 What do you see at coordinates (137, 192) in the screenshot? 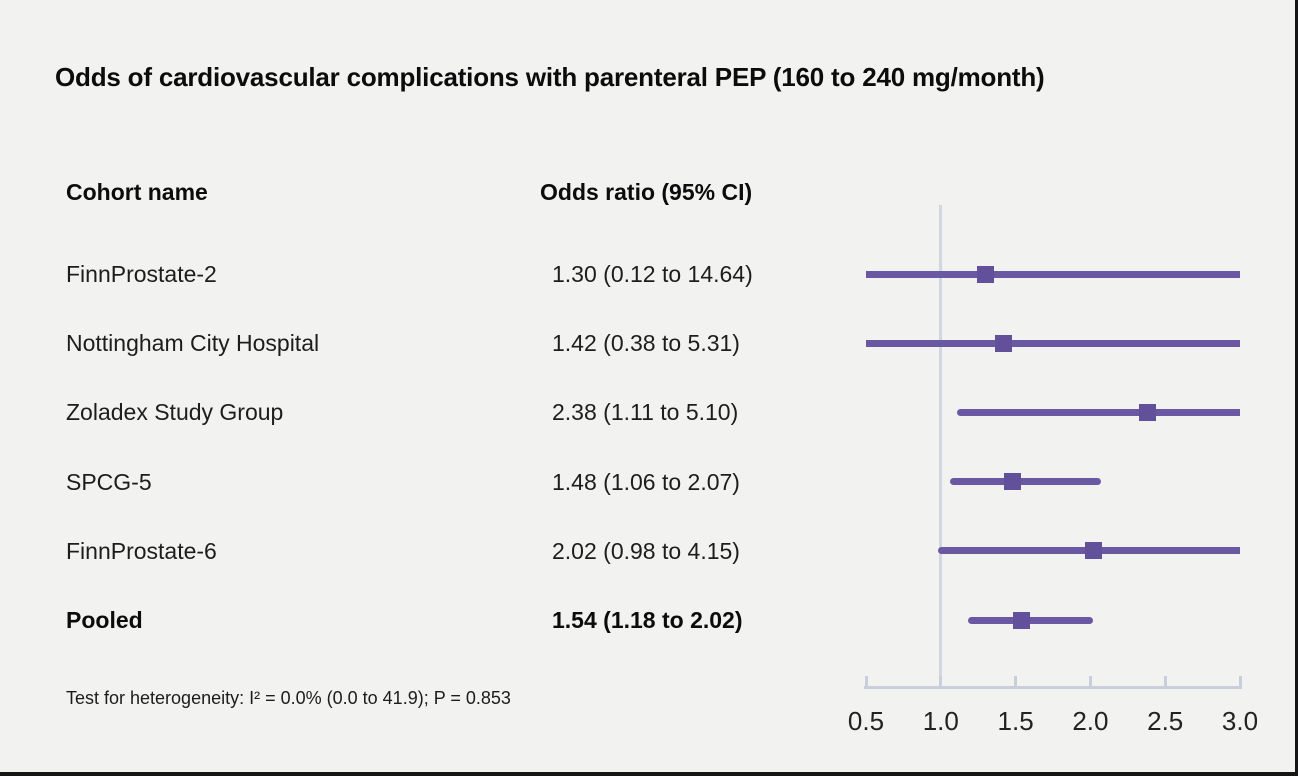
I see `cohort-column-header: Cohort name` at bounding box center [137, 192].